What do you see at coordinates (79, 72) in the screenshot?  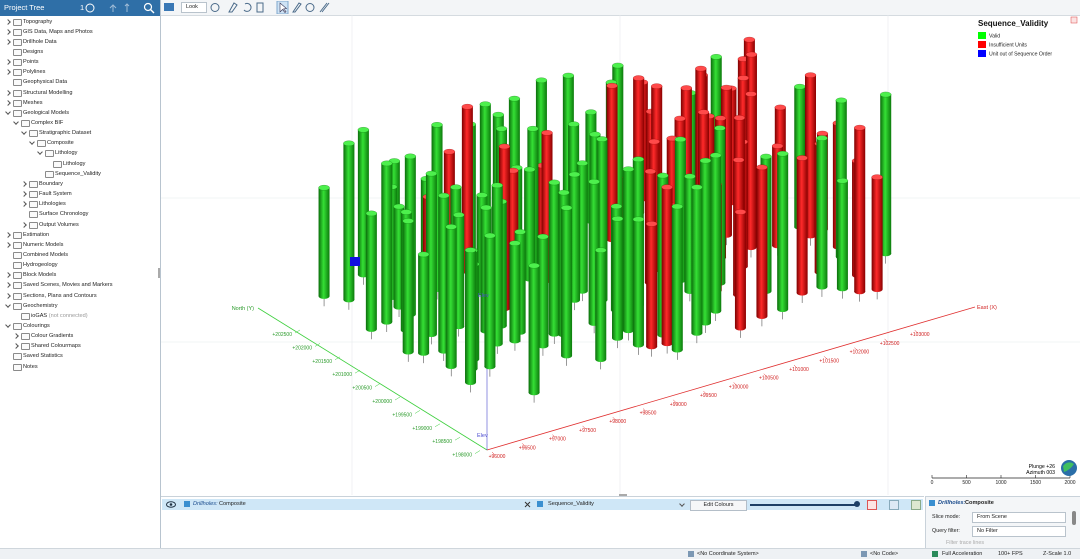 I see `tree-item: Polylines` at bounding box center [79, 72].